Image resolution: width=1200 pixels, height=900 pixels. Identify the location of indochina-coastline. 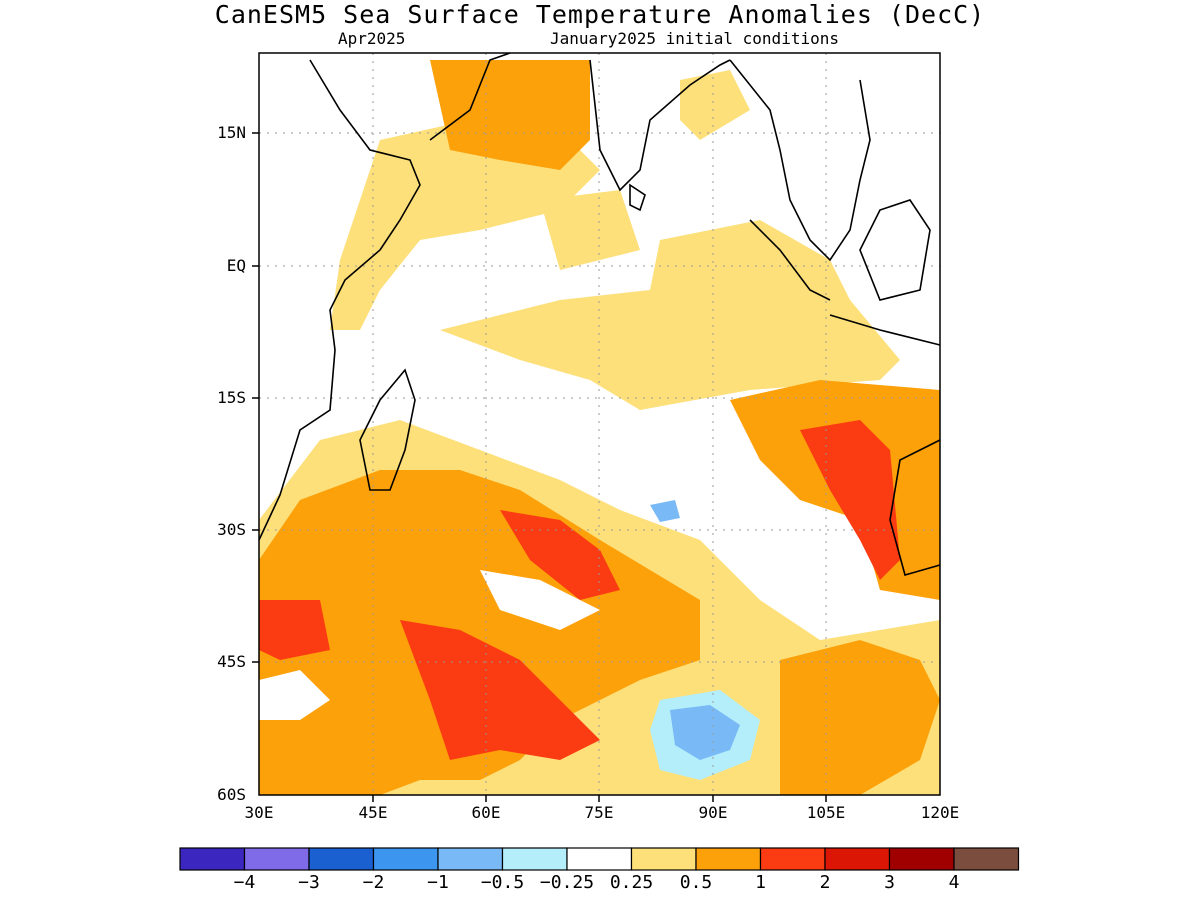
(800, 160).